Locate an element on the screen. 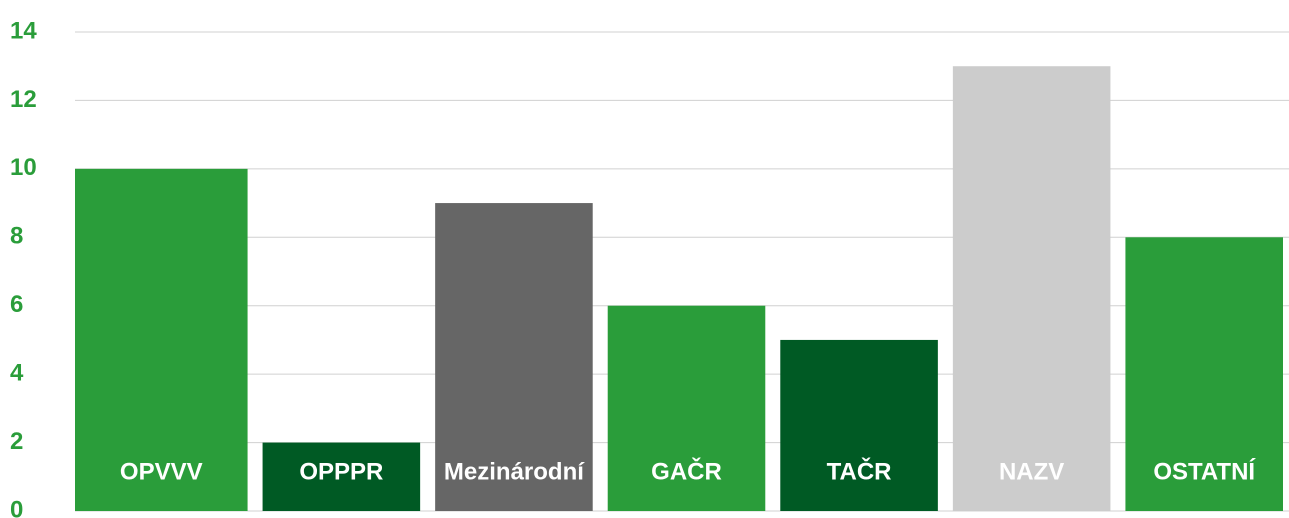 The height and width of the screenshot is (518, 1289). y-tick-label: 14 is located at coordinates (23, 30).